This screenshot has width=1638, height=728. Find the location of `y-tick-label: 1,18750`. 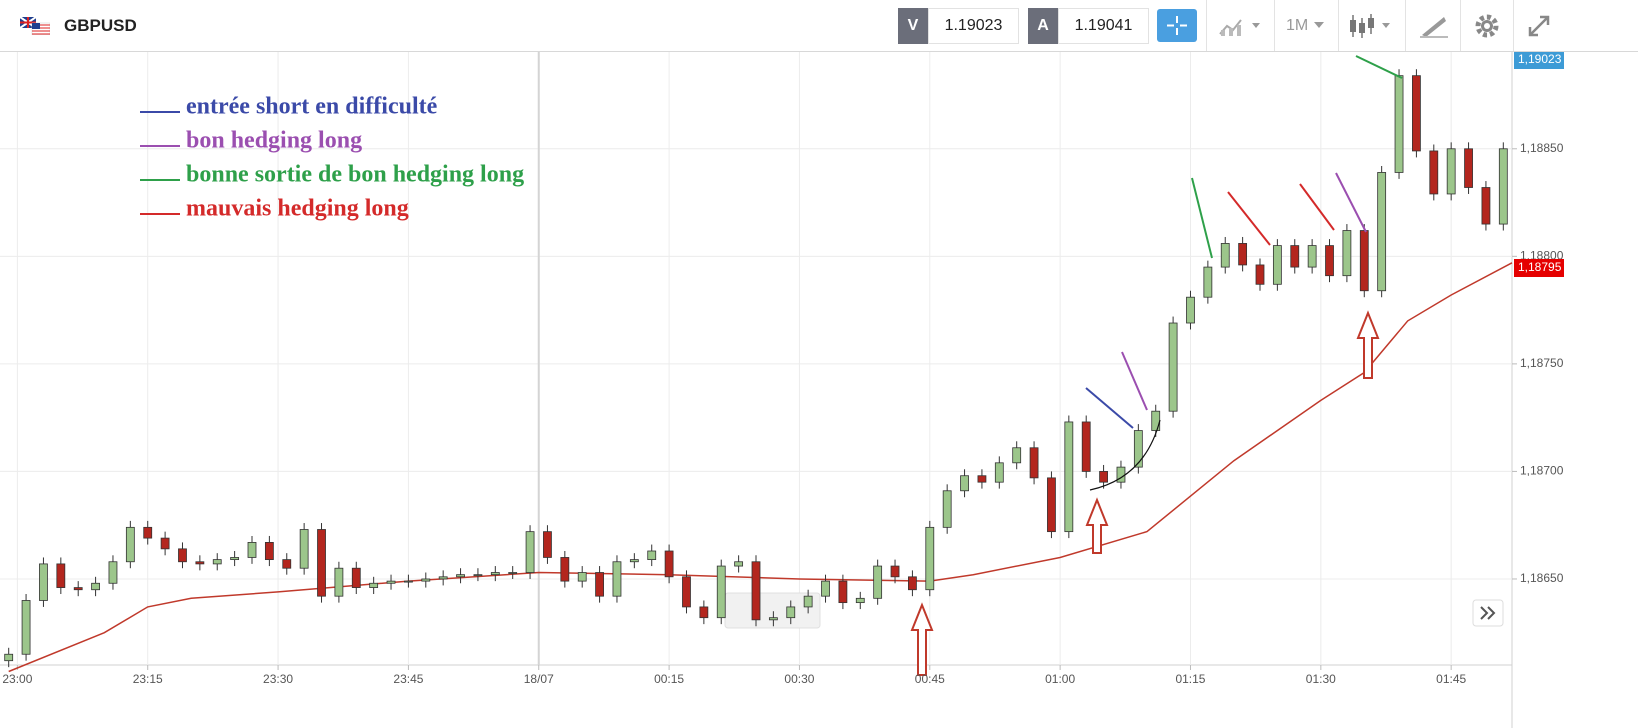

y-tick-label: 1,18750 is located at coordinates (1542, 363).